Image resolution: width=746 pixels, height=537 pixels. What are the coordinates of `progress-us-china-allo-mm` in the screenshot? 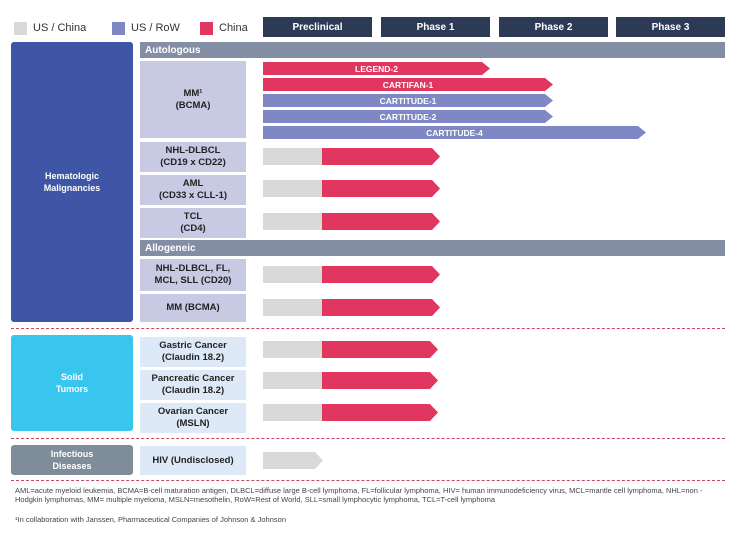 It's located at (293, 307).